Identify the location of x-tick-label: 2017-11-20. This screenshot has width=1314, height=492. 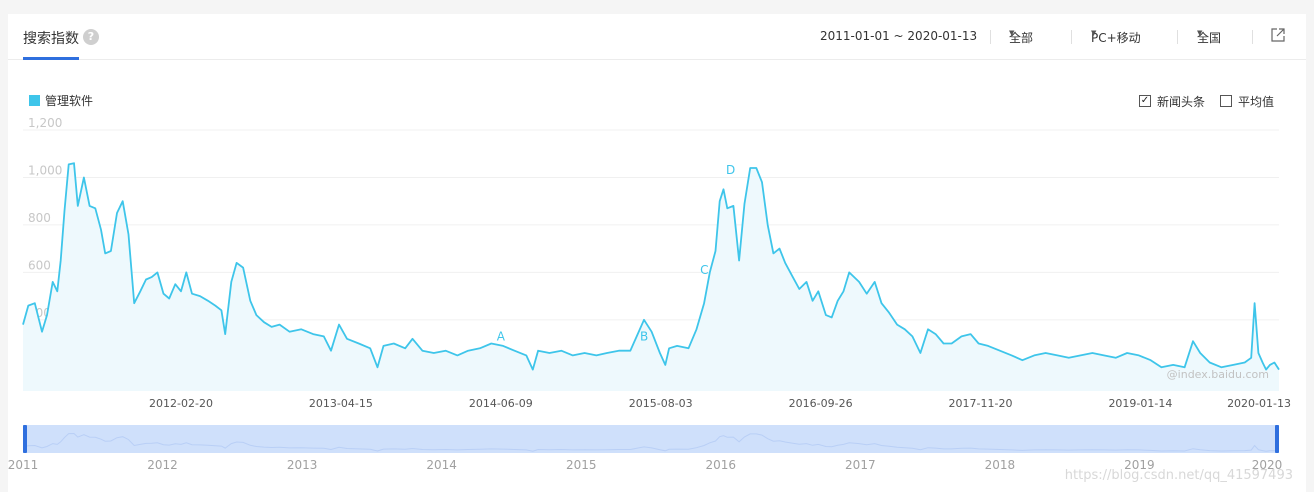
(981, 403).